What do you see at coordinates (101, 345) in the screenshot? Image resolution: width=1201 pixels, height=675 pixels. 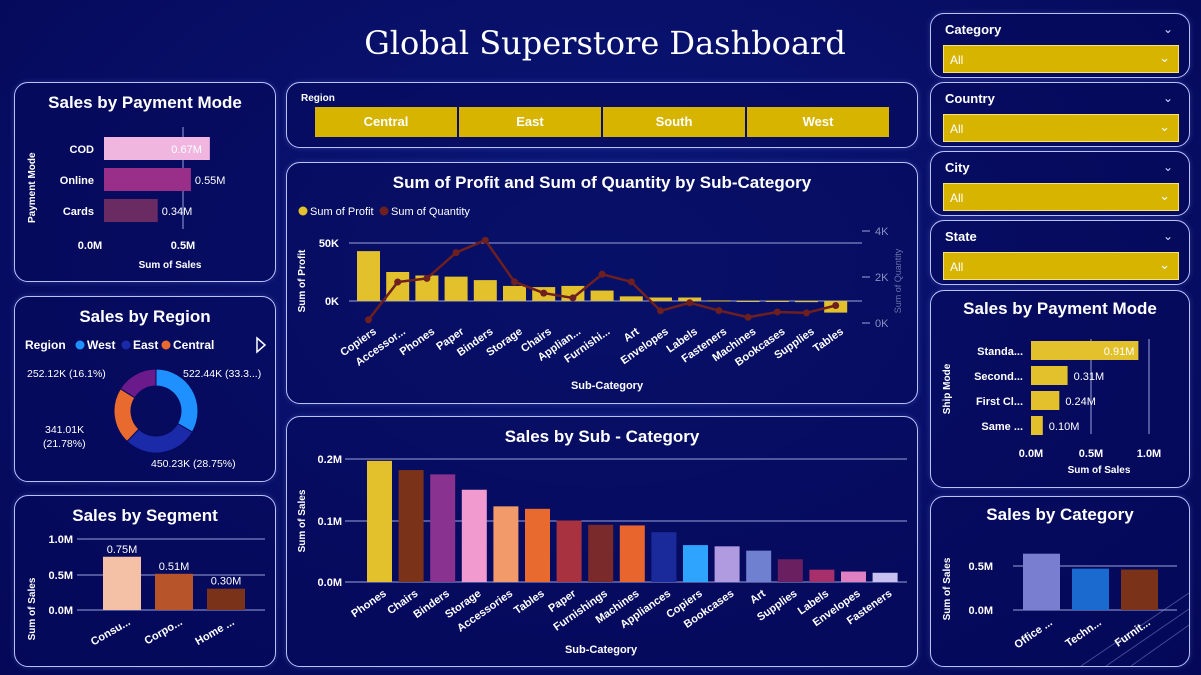 I see `legend-west: West` at bounding box center [101, 345].